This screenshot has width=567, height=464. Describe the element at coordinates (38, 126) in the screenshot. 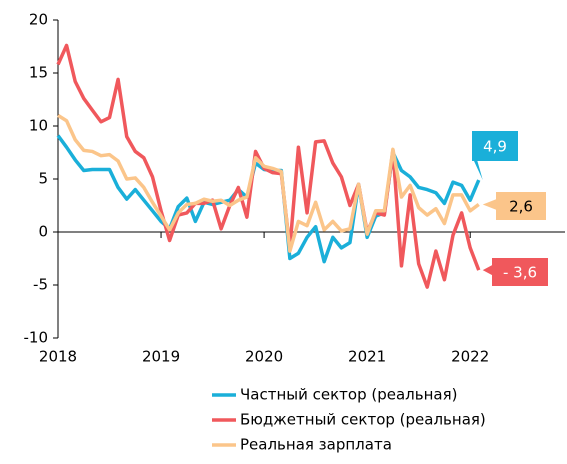

I see `y-tick-label: 10` at that location.